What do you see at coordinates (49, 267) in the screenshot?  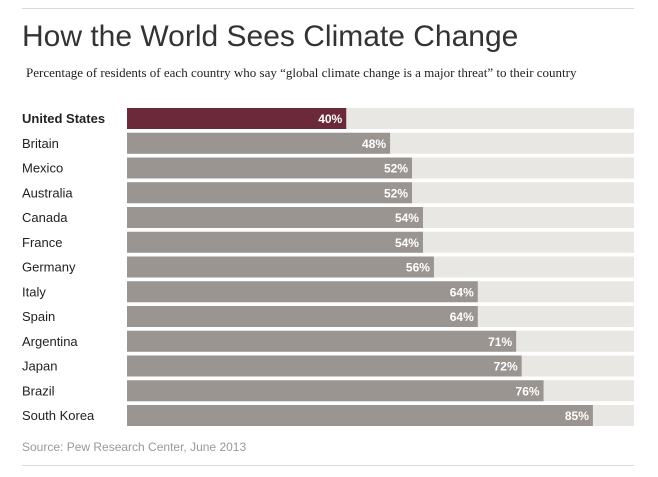 I see `country-label: Germany` at bounding box center [49, 267].